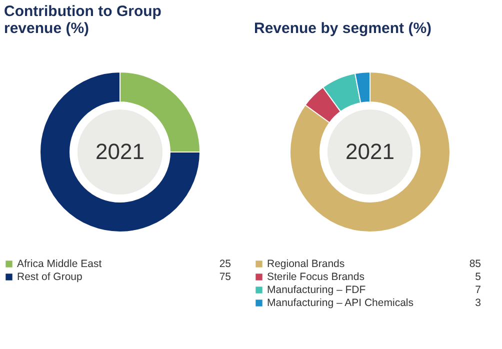 The height and width of the screenshot is (349, 502). Describe the element at coordinates (225, 264) in the screenshot. I see `data-label: 25` at that location.